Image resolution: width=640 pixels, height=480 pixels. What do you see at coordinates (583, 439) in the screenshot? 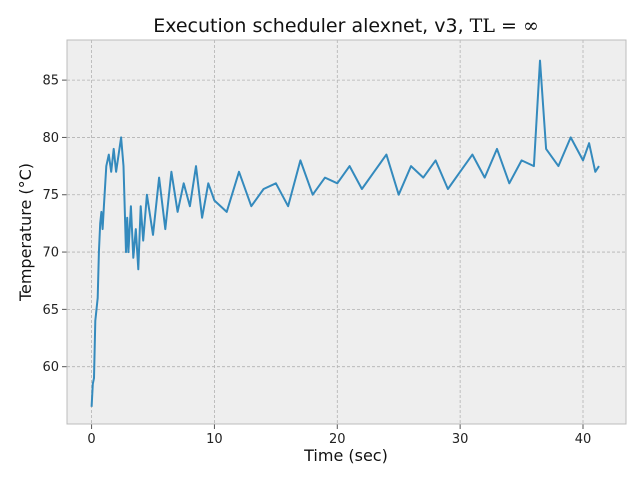
I see `x-tick-label: 40` at bounding box center [583, 439].